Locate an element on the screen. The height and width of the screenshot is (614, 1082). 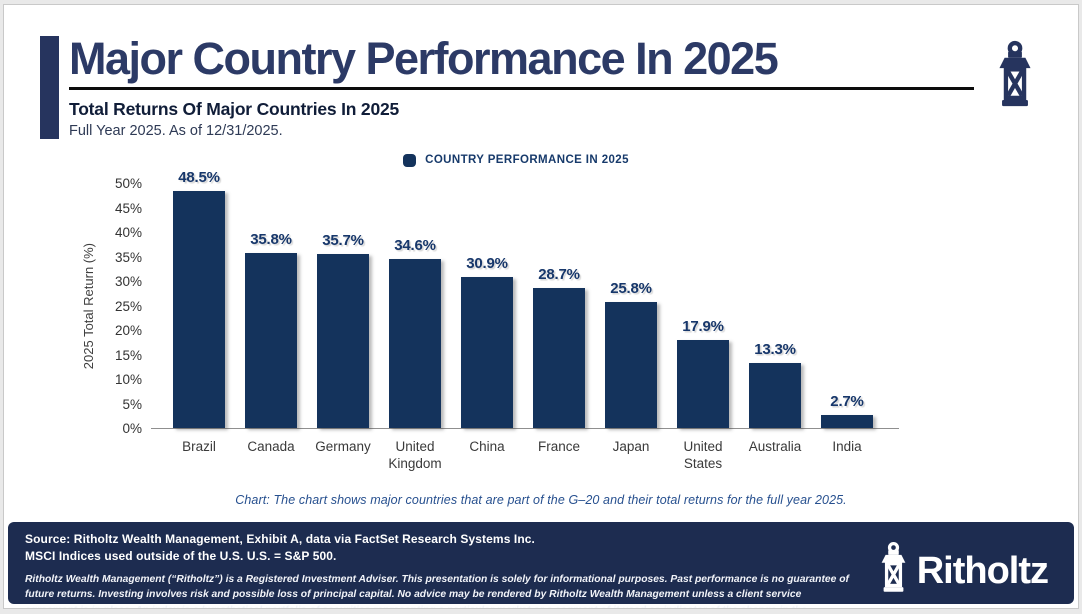
x-axis-category-label: Canada is located at coordinates (271, 446).